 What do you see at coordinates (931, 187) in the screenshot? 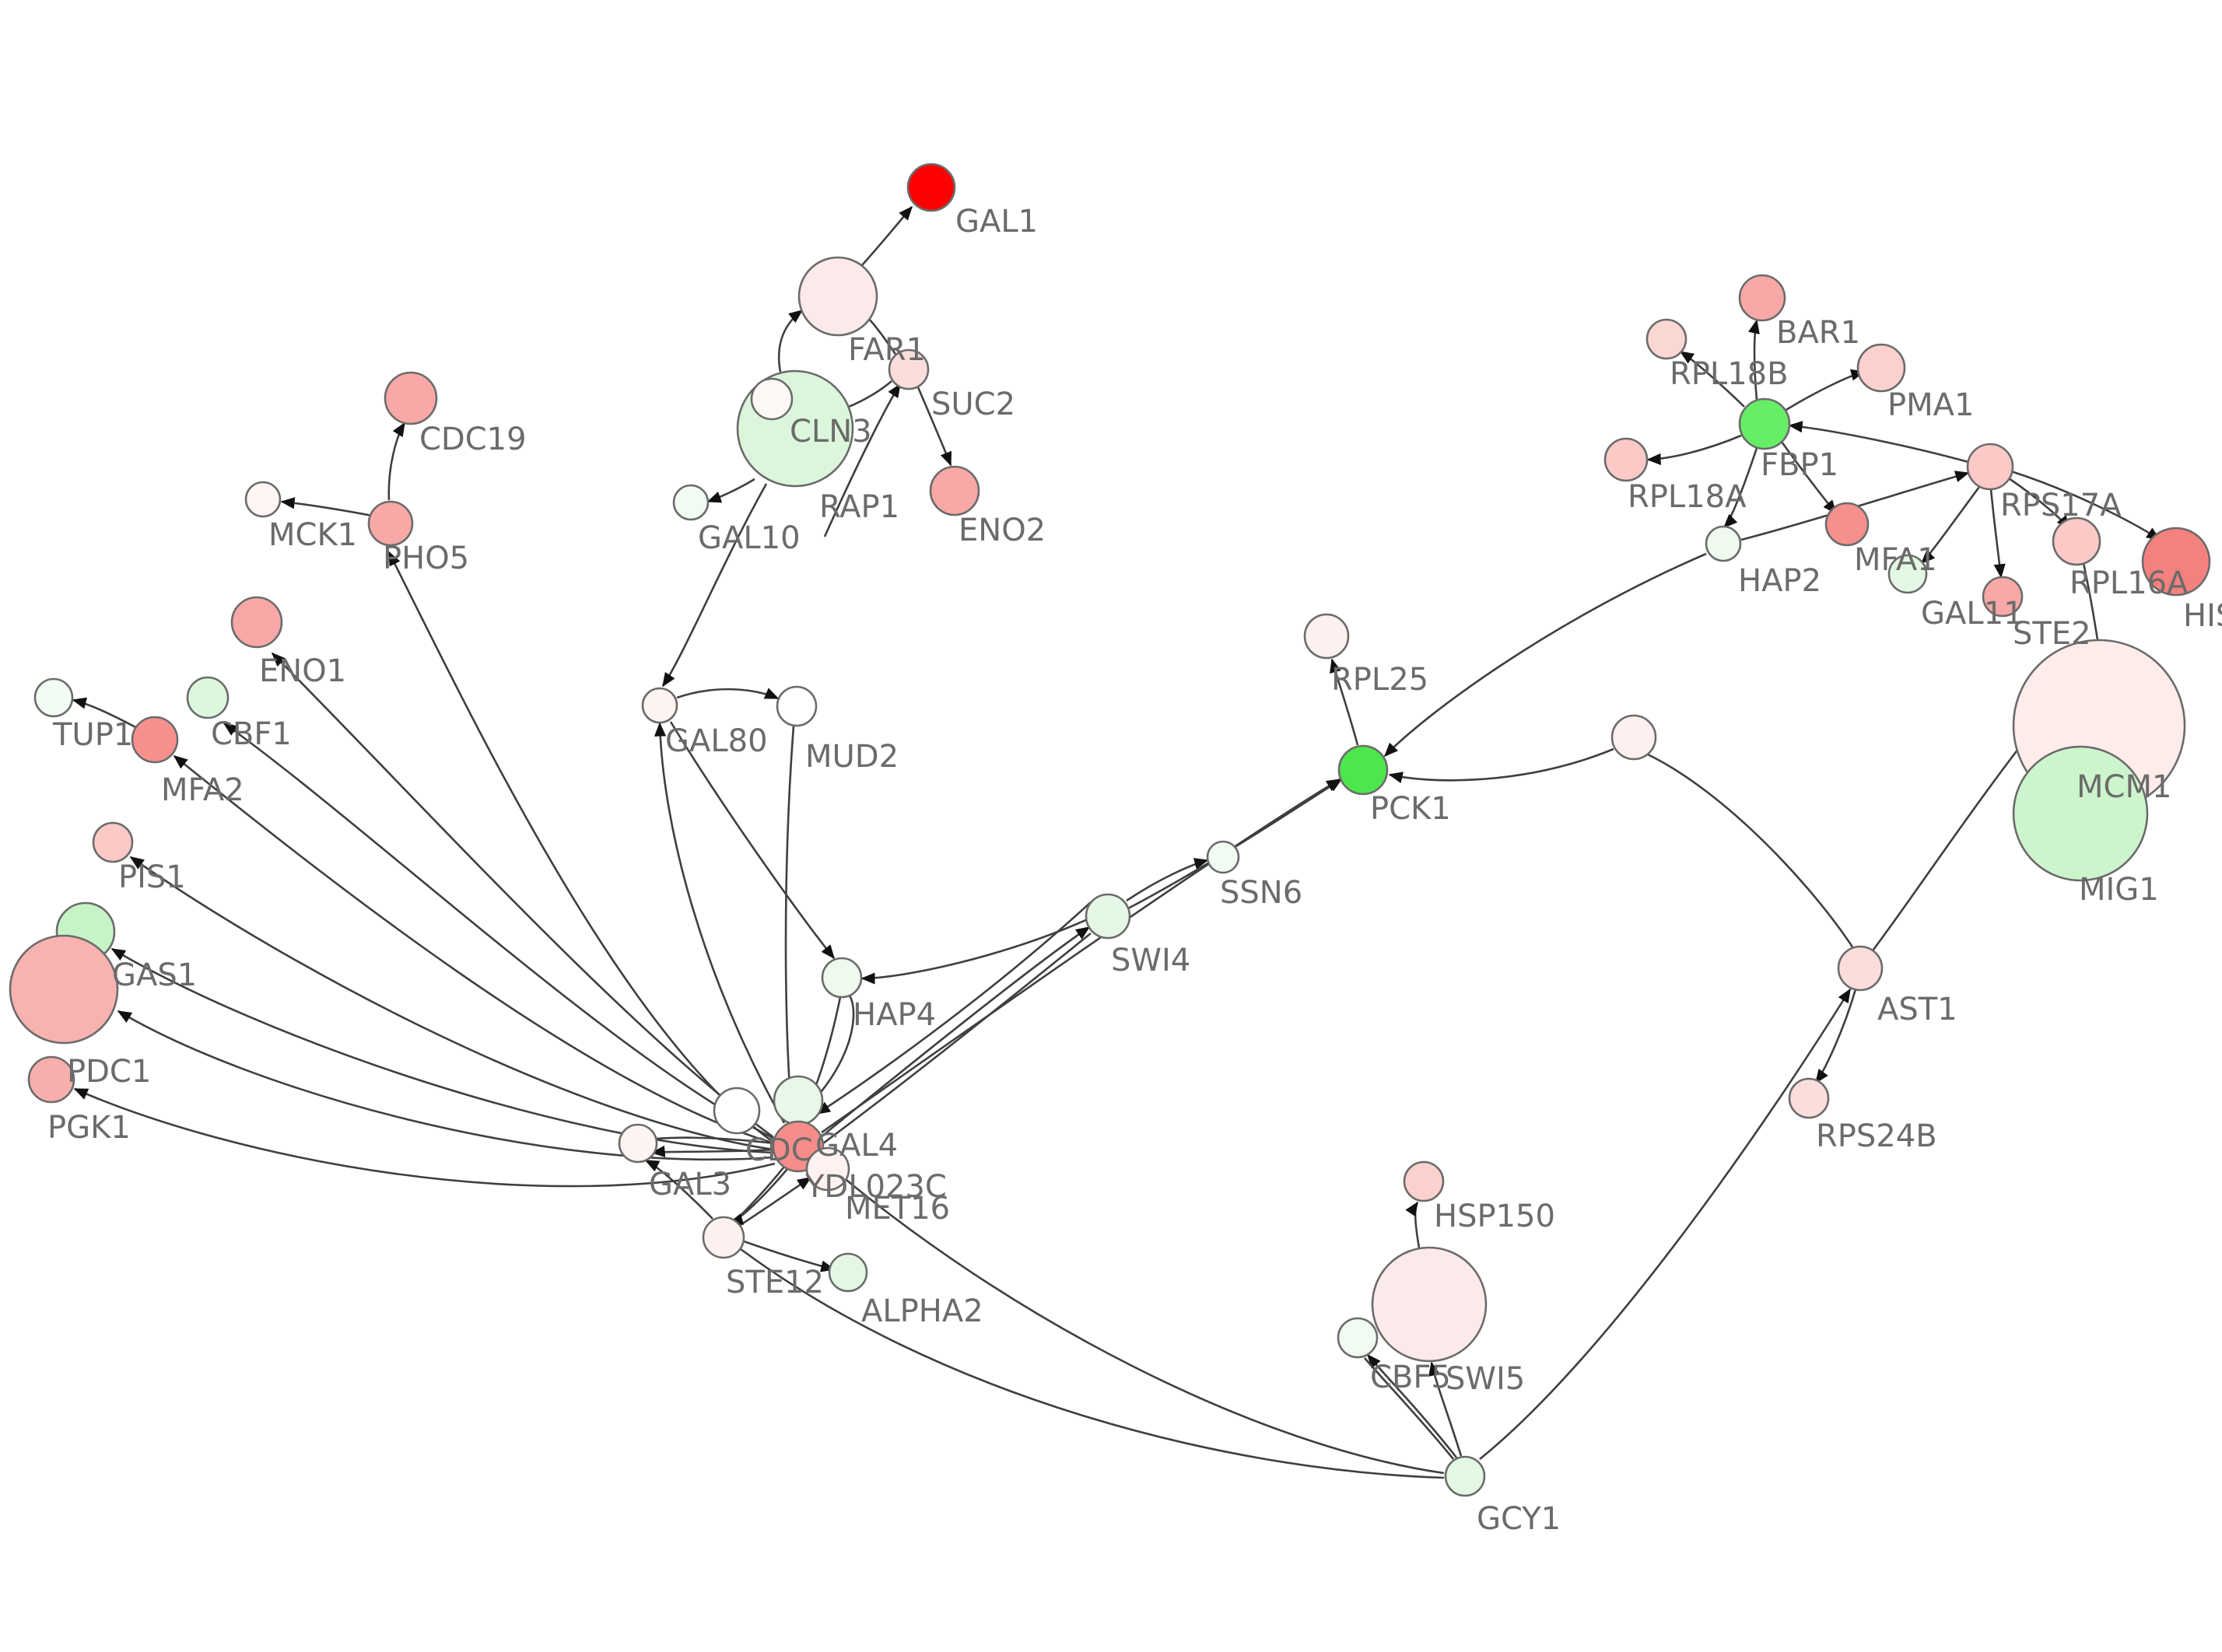
I see `gene-node-gal1` at bounding box center [931, 187].